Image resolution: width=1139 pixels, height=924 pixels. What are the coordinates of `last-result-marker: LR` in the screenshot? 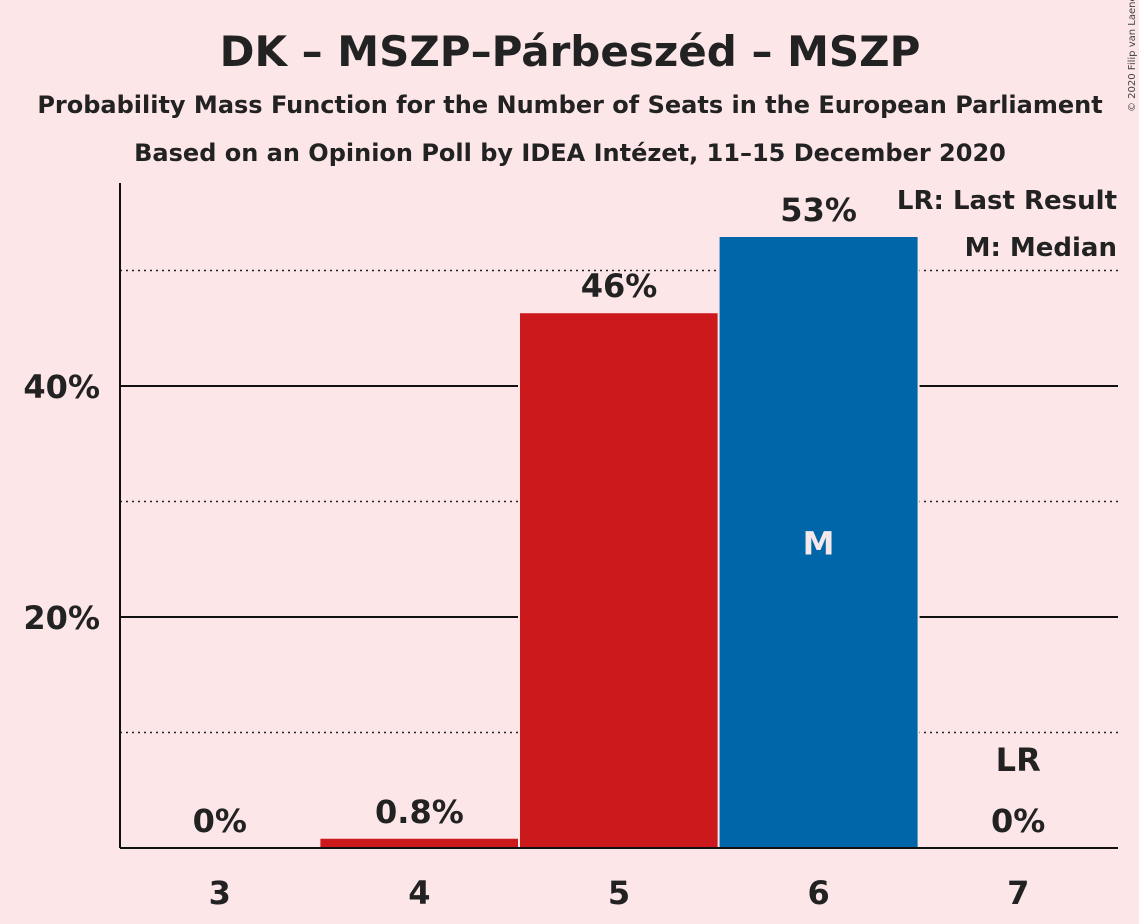 It's located at (1018, 760).